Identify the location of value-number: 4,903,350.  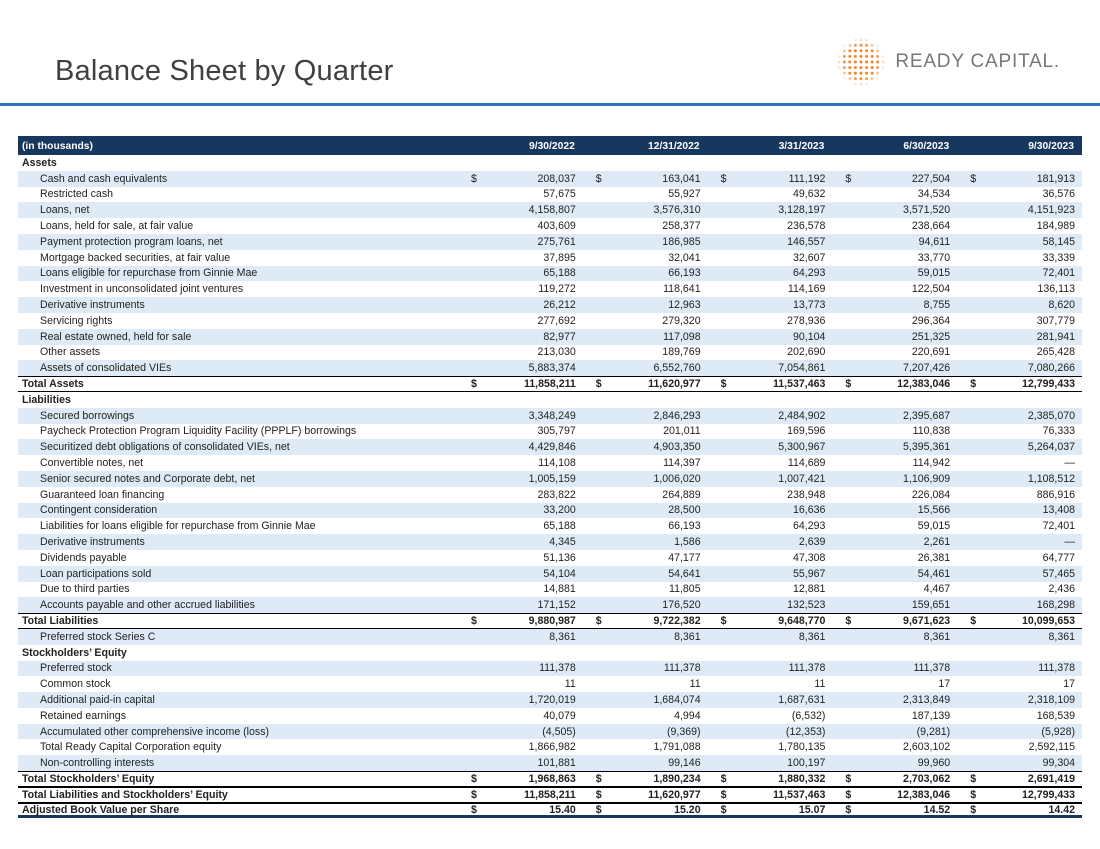
(677, 447).